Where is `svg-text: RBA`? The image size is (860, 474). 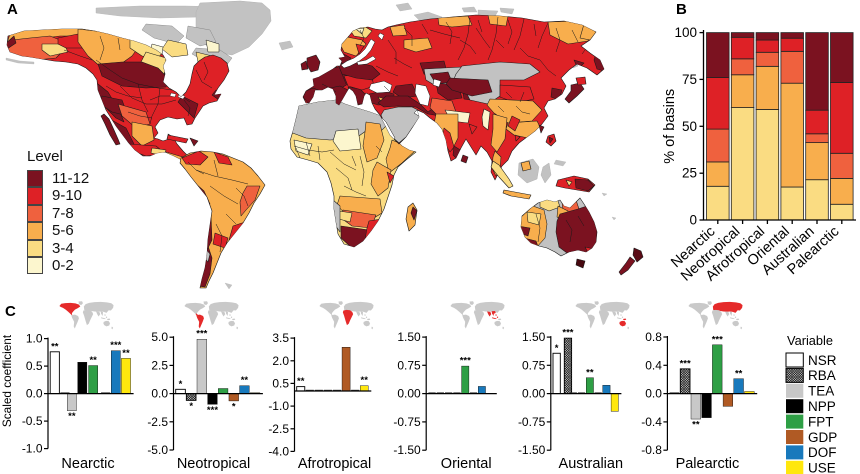
svg-text: RBA is located at coordinates (822, 375).